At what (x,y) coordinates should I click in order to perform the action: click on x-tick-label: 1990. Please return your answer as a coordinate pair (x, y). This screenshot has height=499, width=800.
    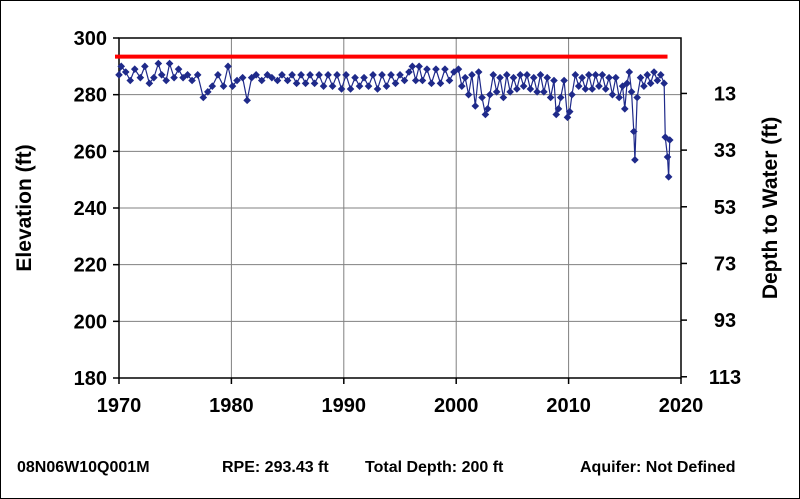
    Looking at the image, I should click on (344, 406).